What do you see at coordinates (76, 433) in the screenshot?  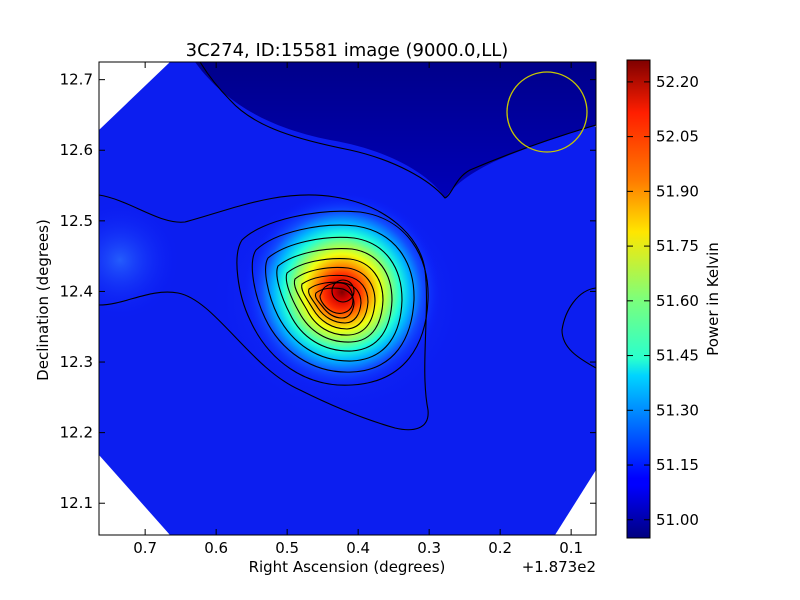 I see `y-tick-label: 12.2` at bounding box center [76, 433].